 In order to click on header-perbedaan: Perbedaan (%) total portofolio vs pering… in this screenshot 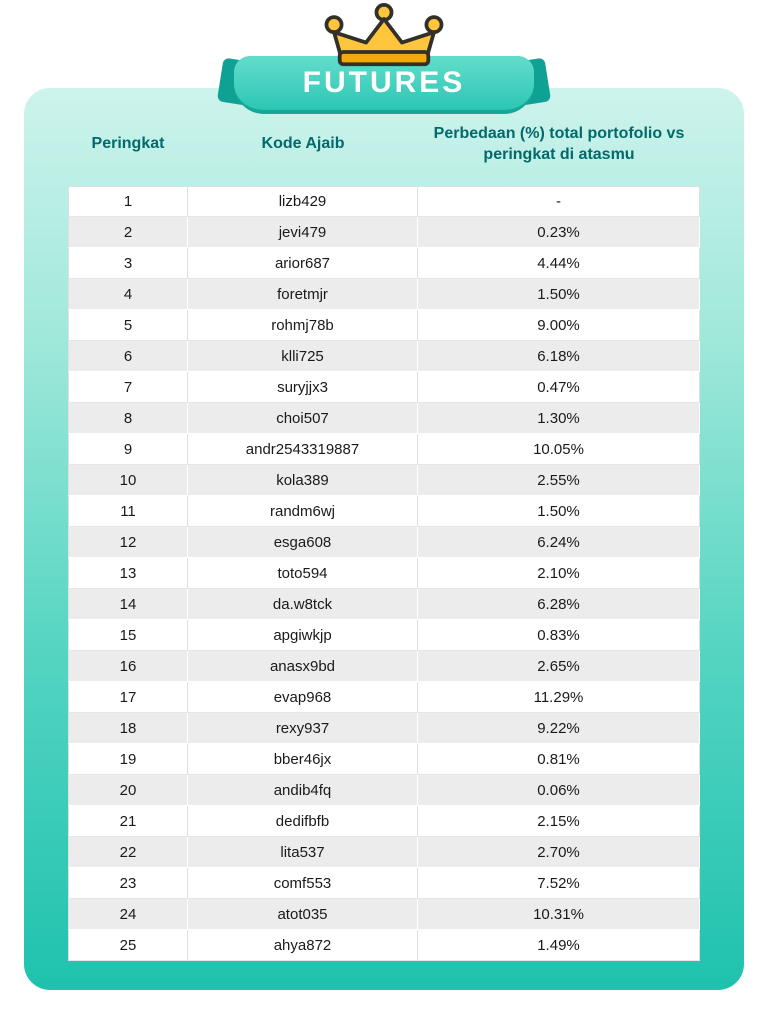, I will do `click(559, 144)`.